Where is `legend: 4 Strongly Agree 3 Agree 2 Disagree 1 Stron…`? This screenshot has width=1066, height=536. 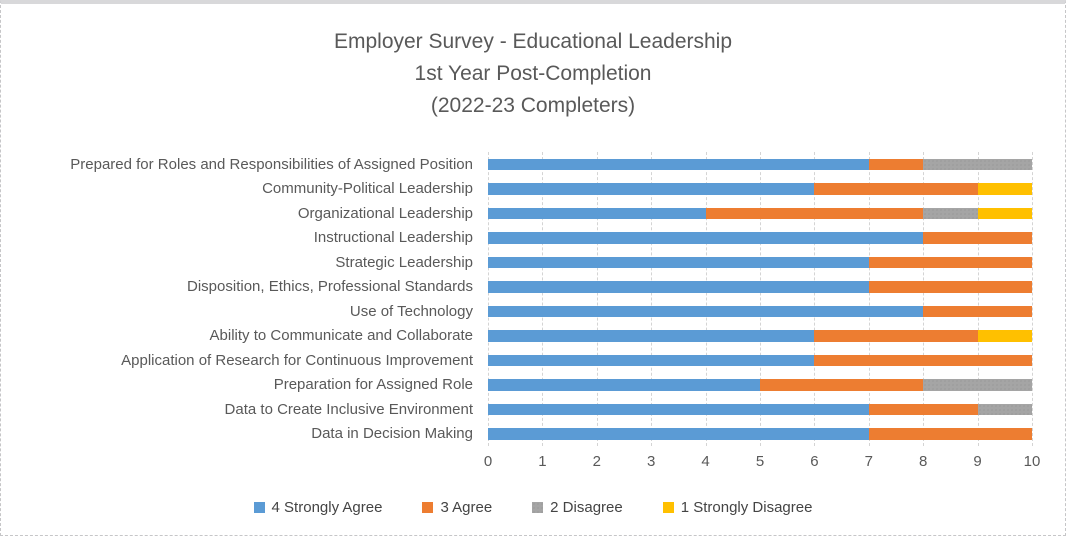 legend: 4 Strongly Agree 3 Agree 2 Disagree 1 Stron… is located at coordinates (533, 507).